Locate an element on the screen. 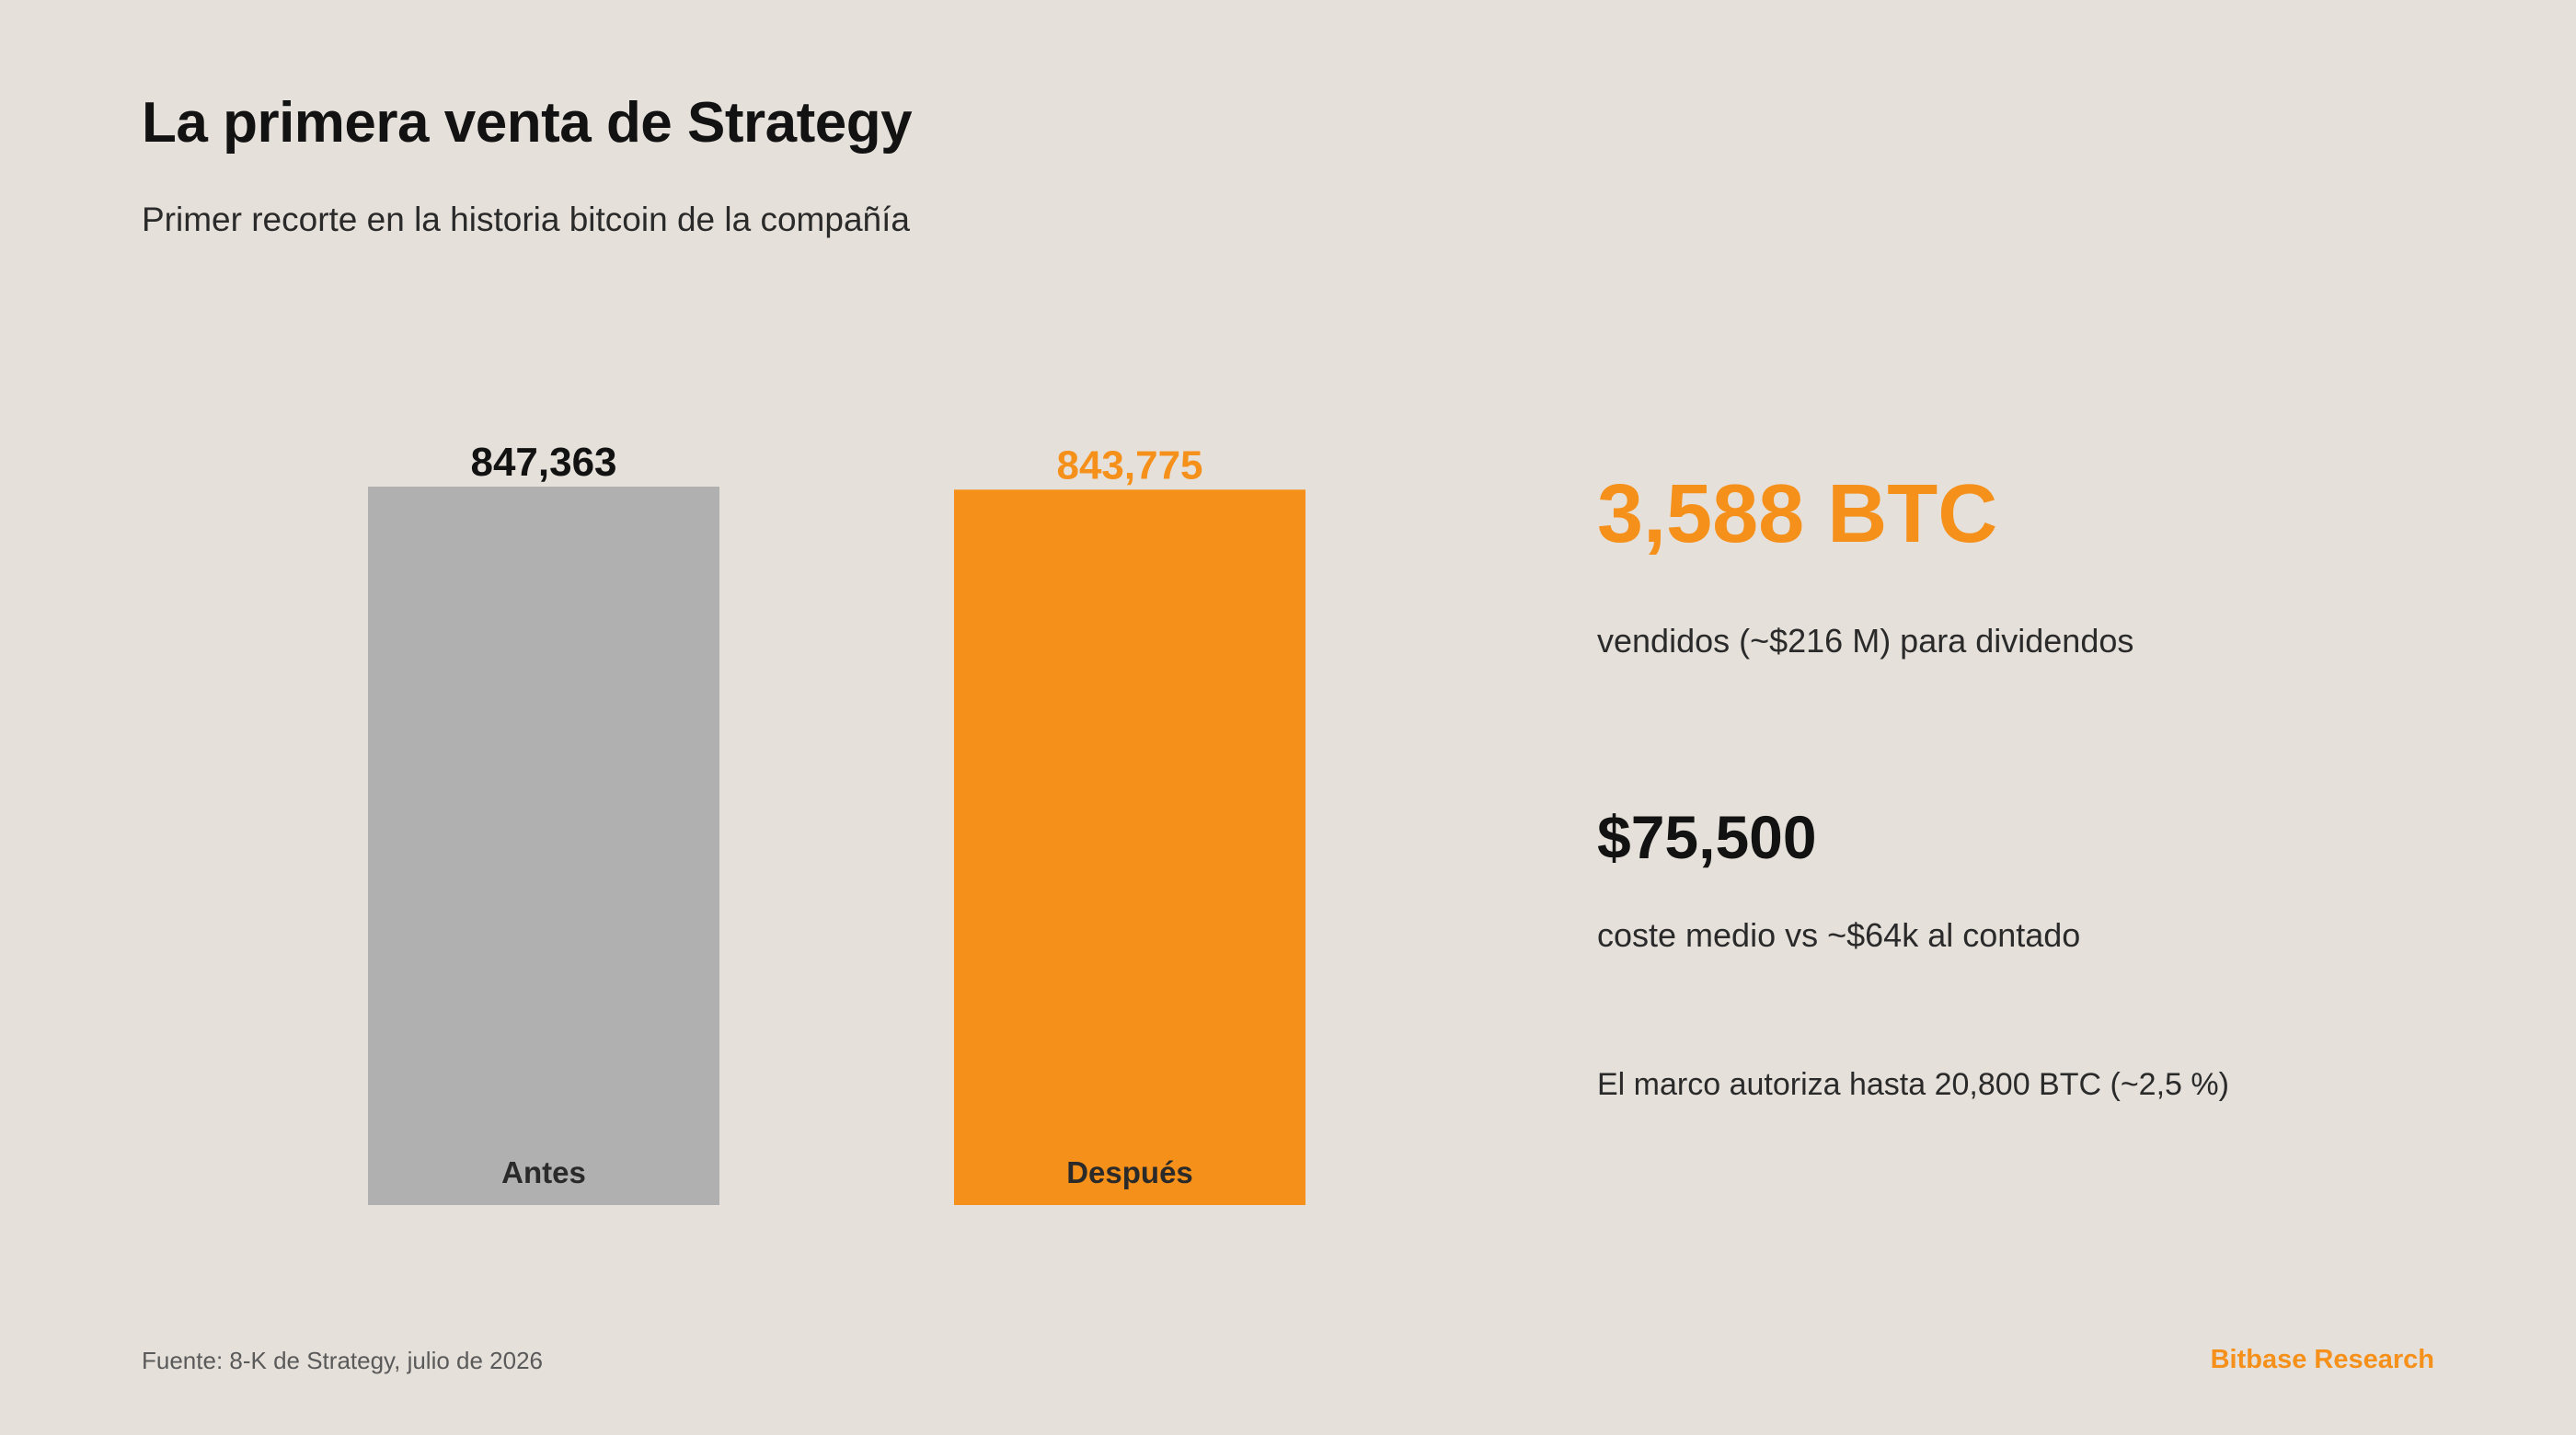 This screenshot has width=2576, height=1435. btc-sold-description: vendidos (~$216 M) para dividendos is located at coordinates (1865, 641).